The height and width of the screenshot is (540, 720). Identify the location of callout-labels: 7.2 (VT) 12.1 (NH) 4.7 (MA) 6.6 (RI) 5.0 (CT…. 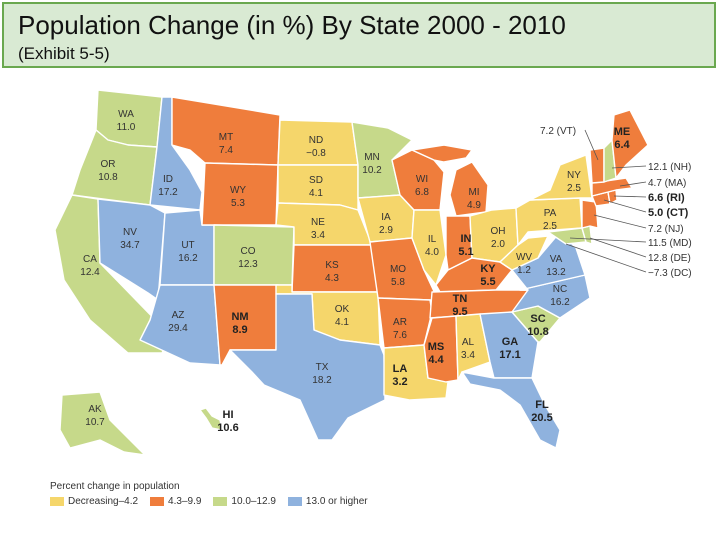
(616, 202).